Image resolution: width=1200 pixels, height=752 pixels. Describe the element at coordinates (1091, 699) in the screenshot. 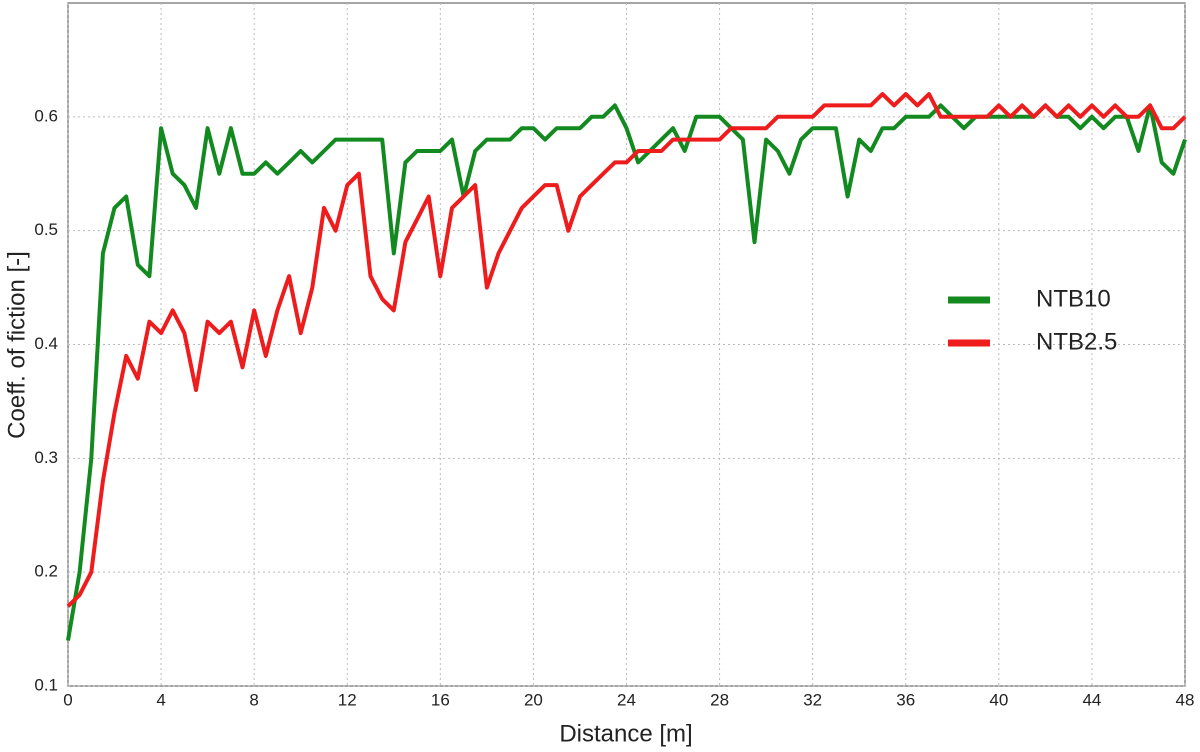

I see `x-tick-label: 44` at that location.